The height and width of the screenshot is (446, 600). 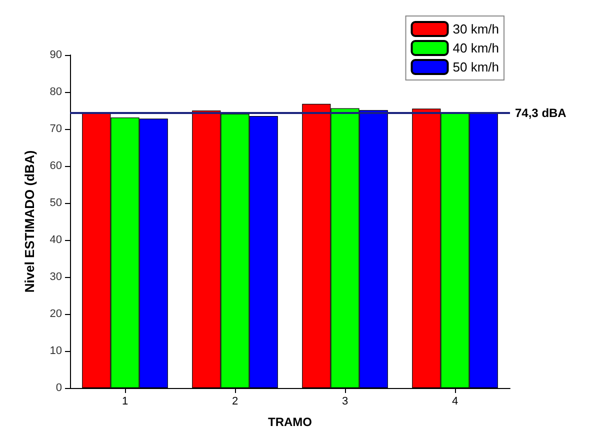 What do you see at coordinates (455, 402) in the screenshot?
I see `x-tick-label: 4` at bounding box center [455, 402].